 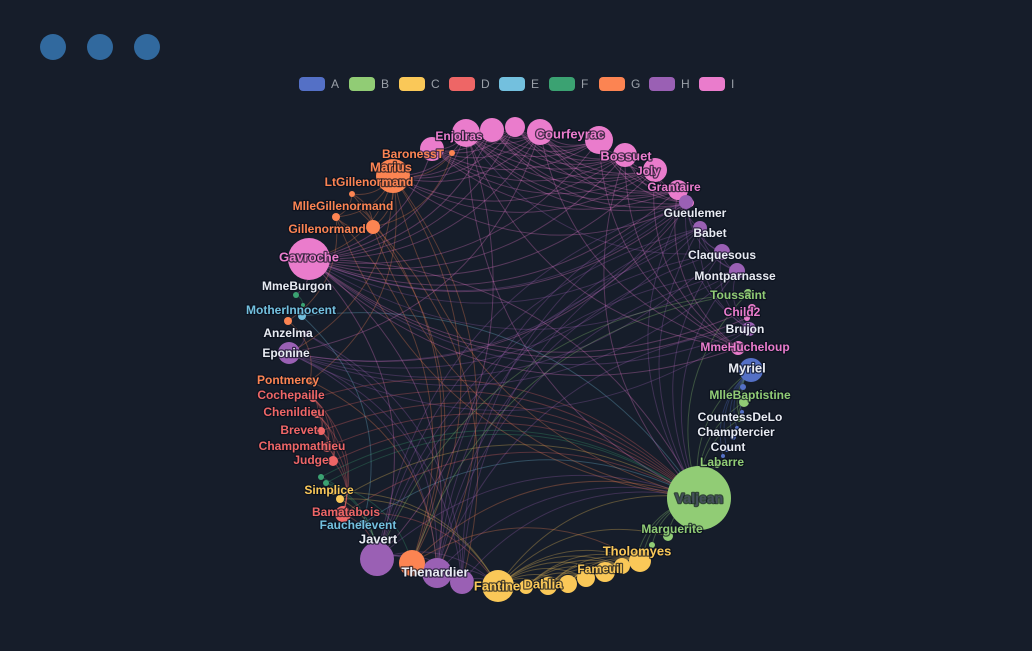 What do you see at coordinates (723, 456) in the screenshot?
I see `graph-node-Cravatte` at bounding box center [723, 456].